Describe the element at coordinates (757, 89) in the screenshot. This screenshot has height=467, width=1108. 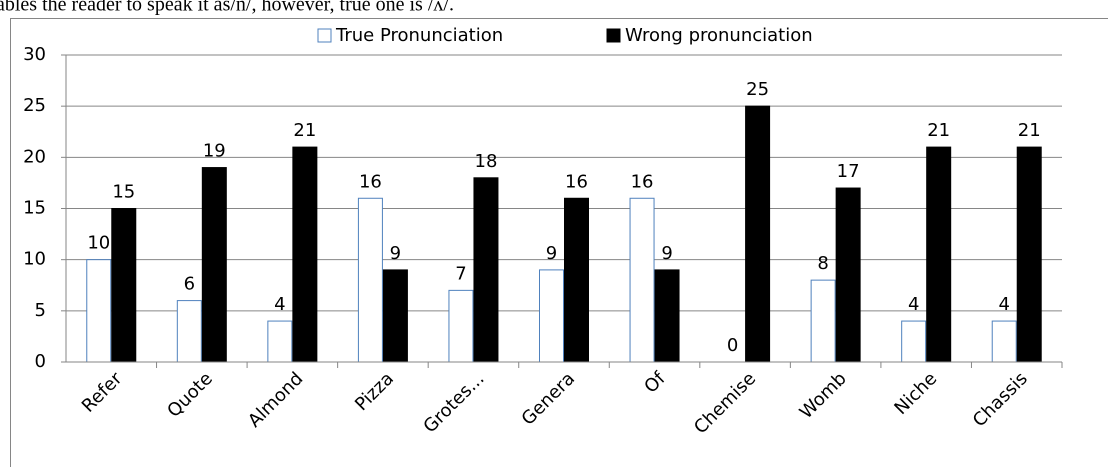
I see `value-label: 25` at that location.